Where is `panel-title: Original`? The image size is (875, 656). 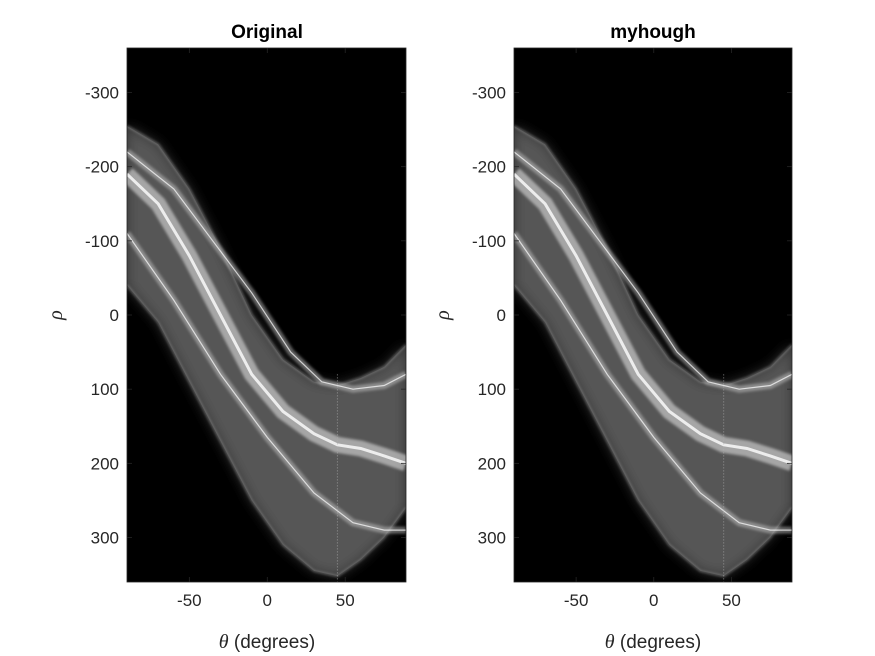 panel-title: Original is located at coordinates (267, 32).